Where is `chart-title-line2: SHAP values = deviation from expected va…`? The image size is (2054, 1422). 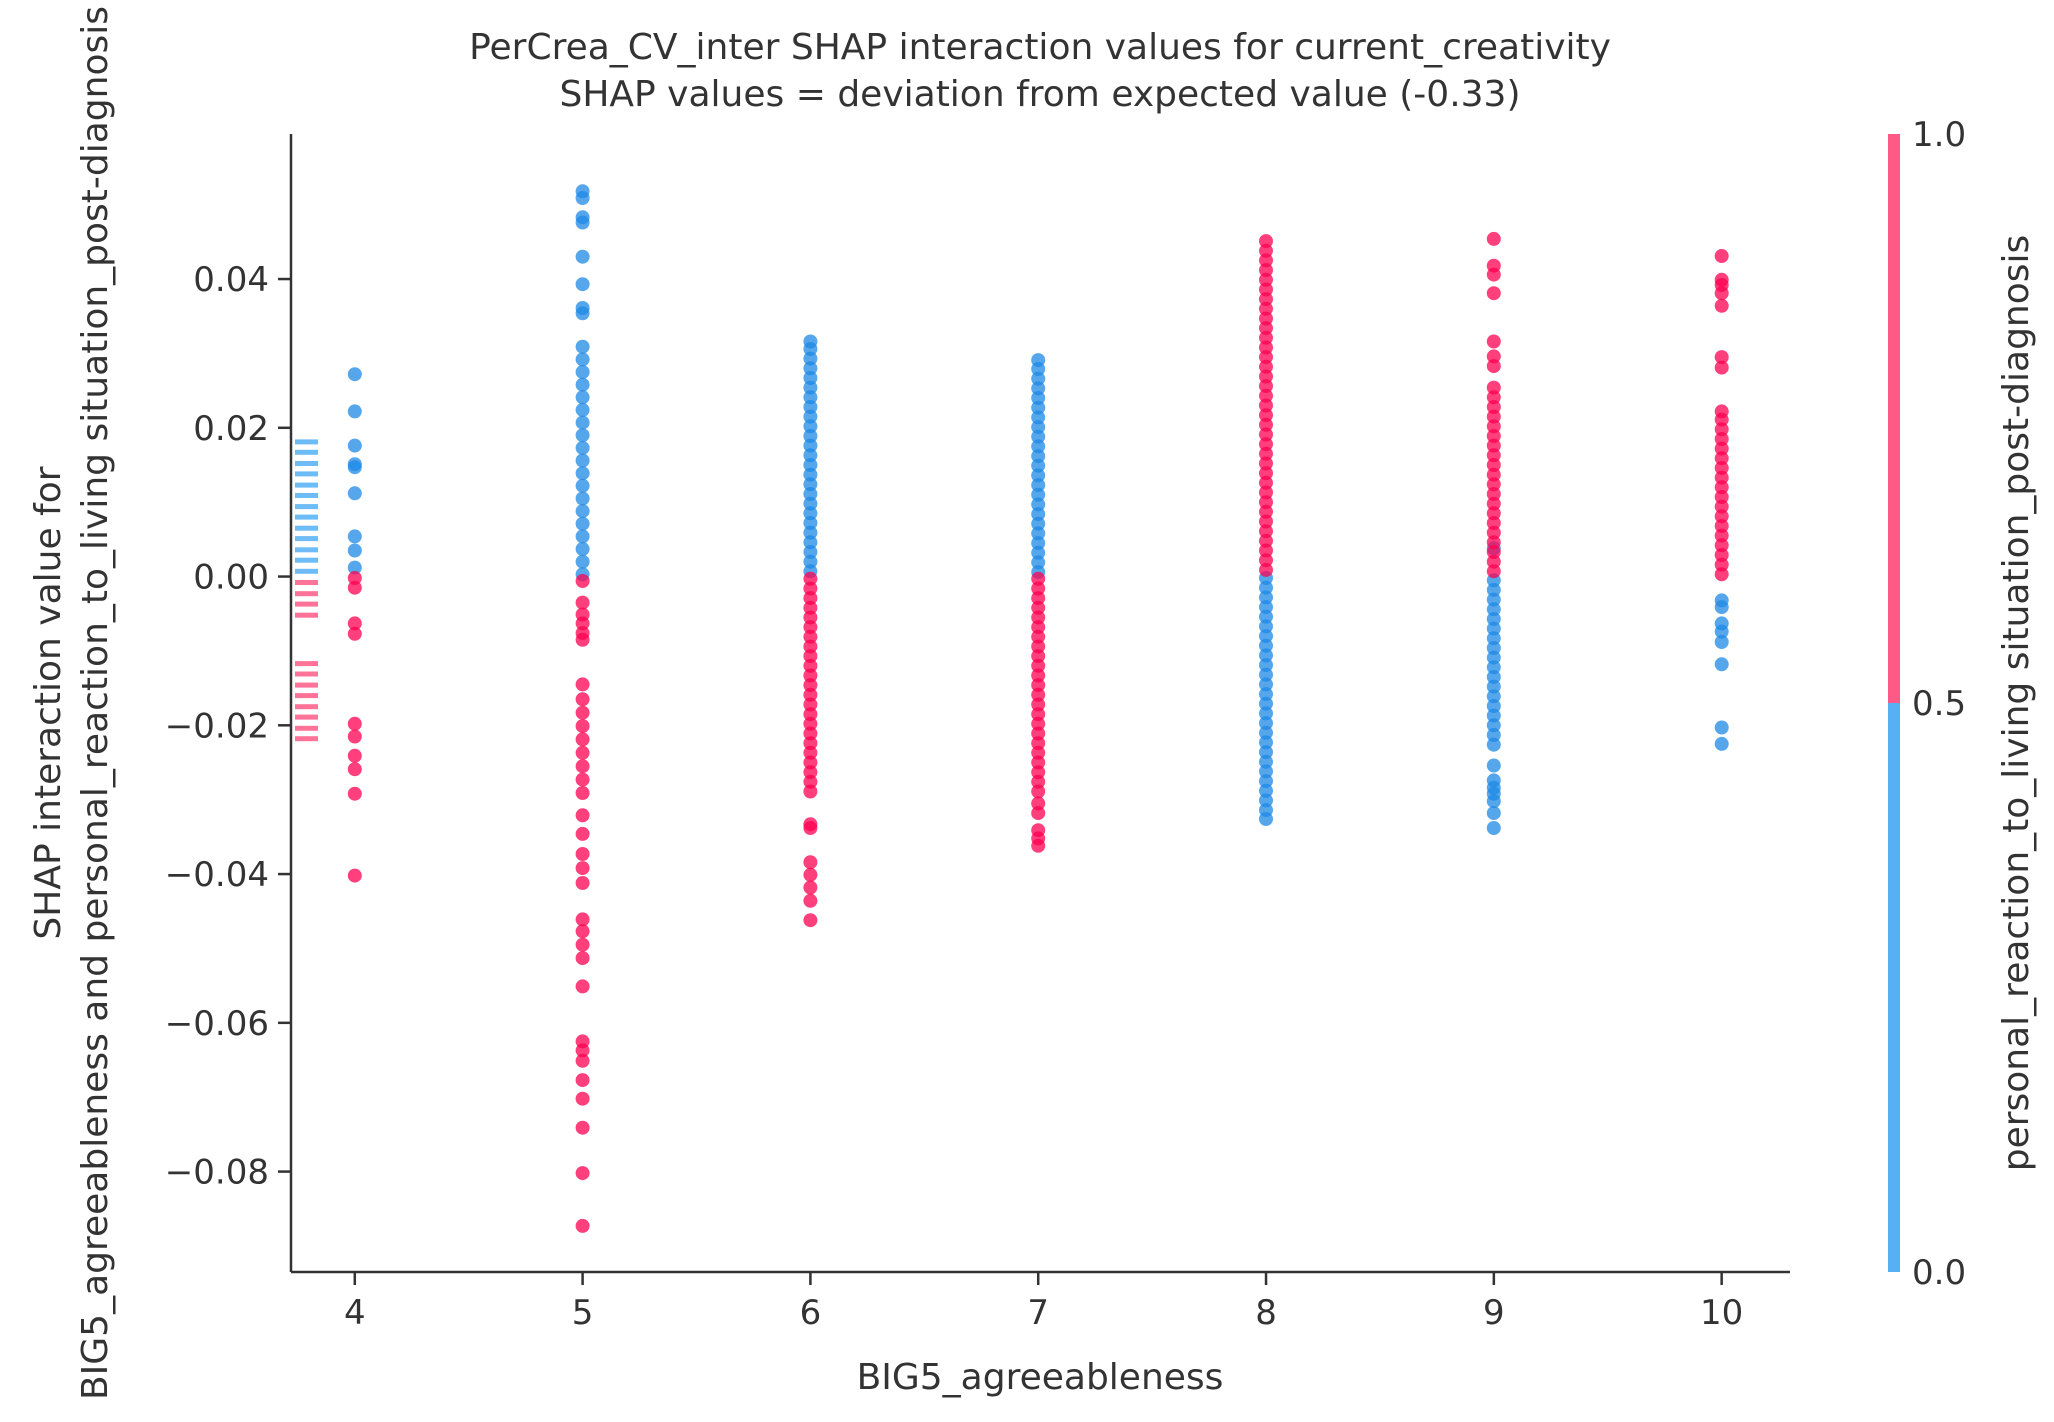 chart-title-line2: SHAP values = deviation from expected va… is located at coordinates (1039, 94).